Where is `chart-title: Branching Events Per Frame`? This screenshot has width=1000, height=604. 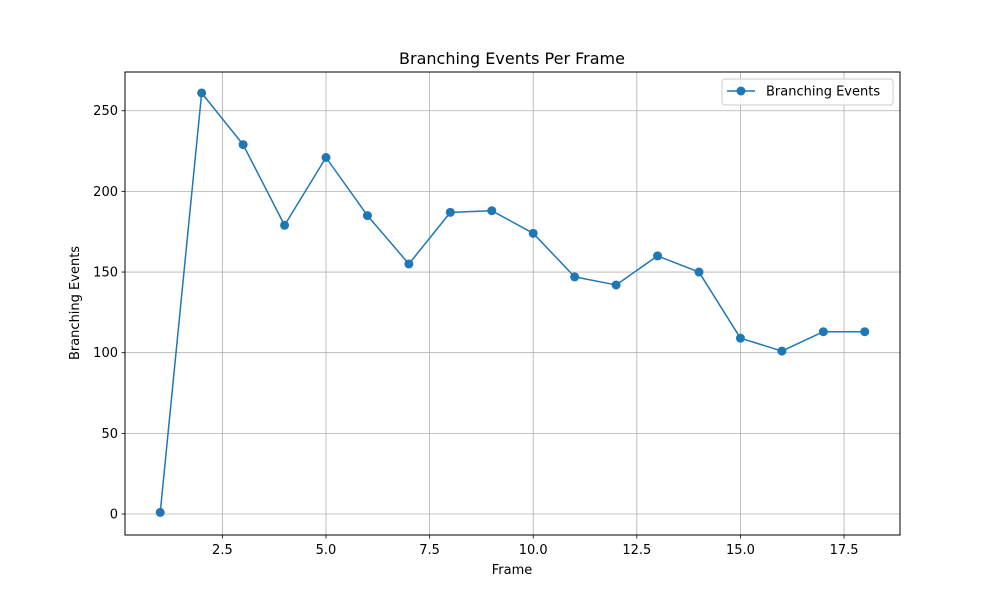 chart-title: Branching Events Per Frame is located at coordinates (512, 58).